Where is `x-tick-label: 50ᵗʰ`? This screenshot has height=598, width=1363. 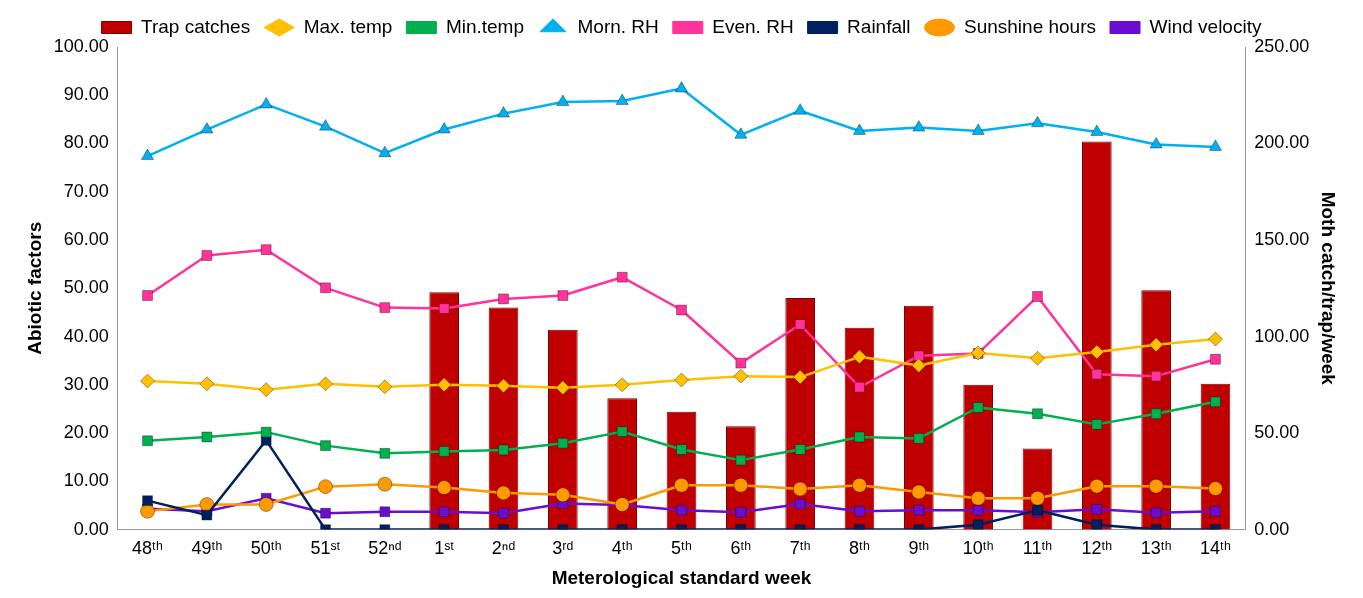
x-tick-label: 50ᵗʰ is located at coordinates (266, 548).